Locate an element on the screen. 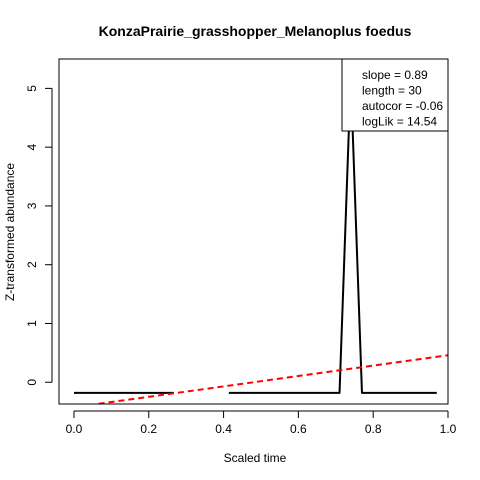 The width and height of the screenshot is (480, 480). legend-box is located at coordinates (395, 95).